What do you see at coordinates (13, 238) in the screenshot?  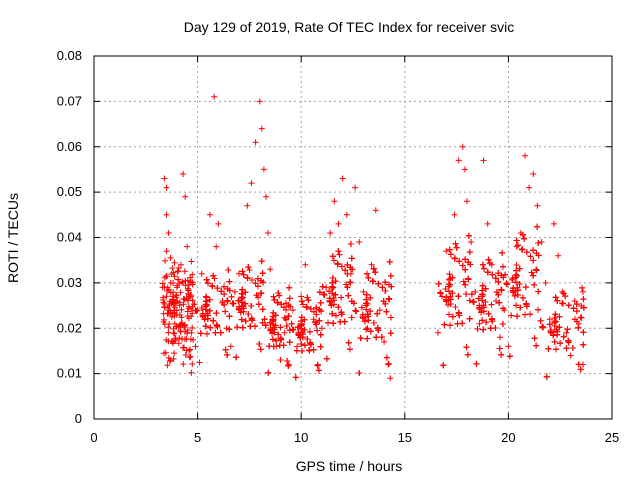 I see `y-axis-title: ROTI / TECUs` at bounding box center [13, 238].